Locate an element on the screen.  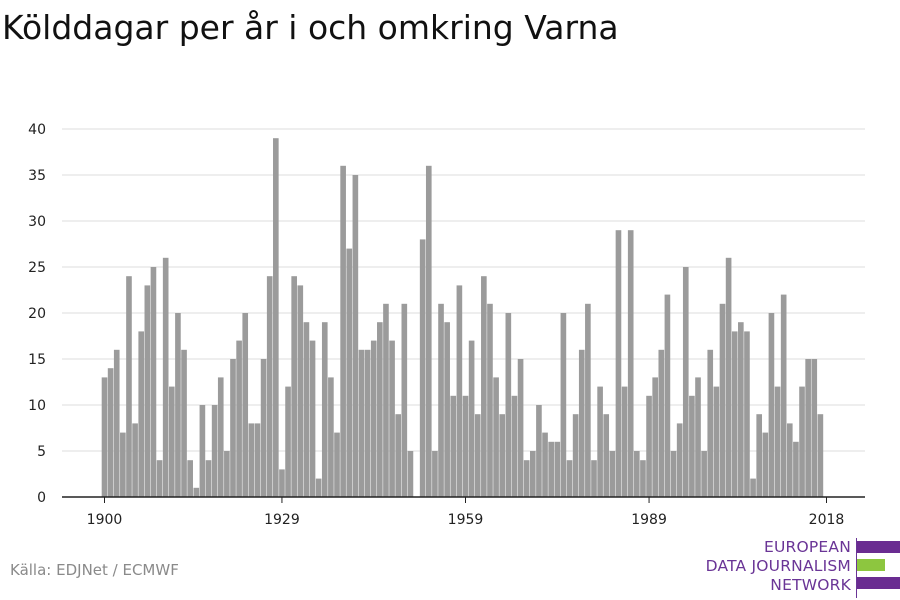
bar-1909 is located at coordinates (159, 478).